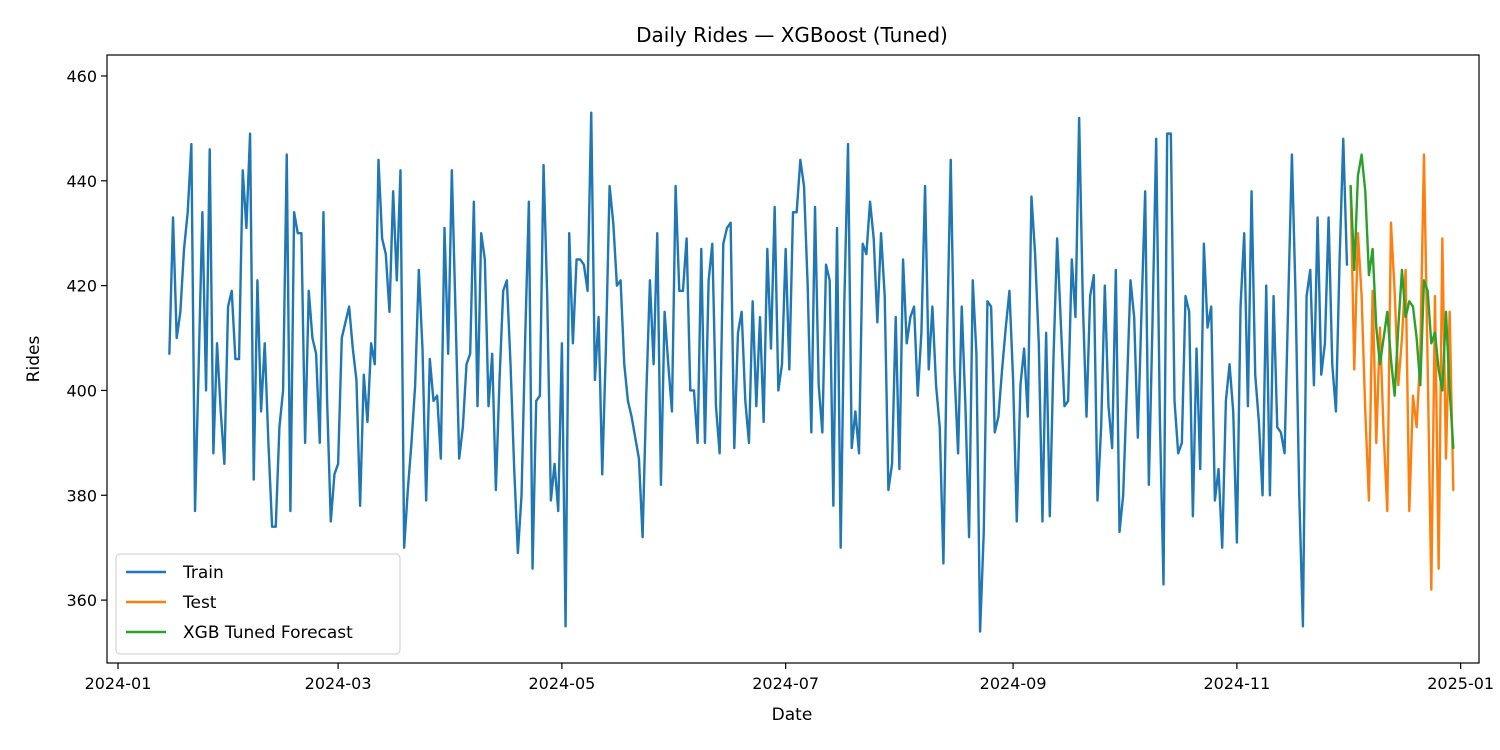 Image resolution: width=1500 pixels, height=750 pixels. Describe the element at coordinates (81, 286) in the screenshot. I see `y-tick-label: 420` at that location.